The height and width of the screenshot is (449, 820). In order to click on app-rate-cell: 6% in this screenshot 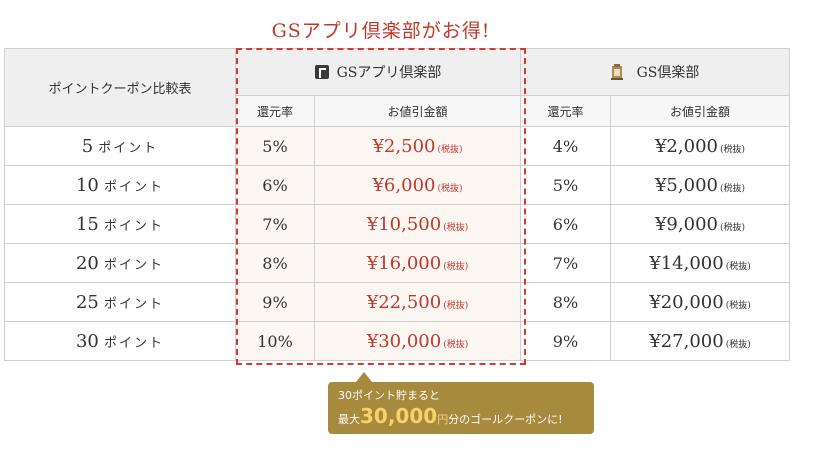, I will do `click(275, 185)`.